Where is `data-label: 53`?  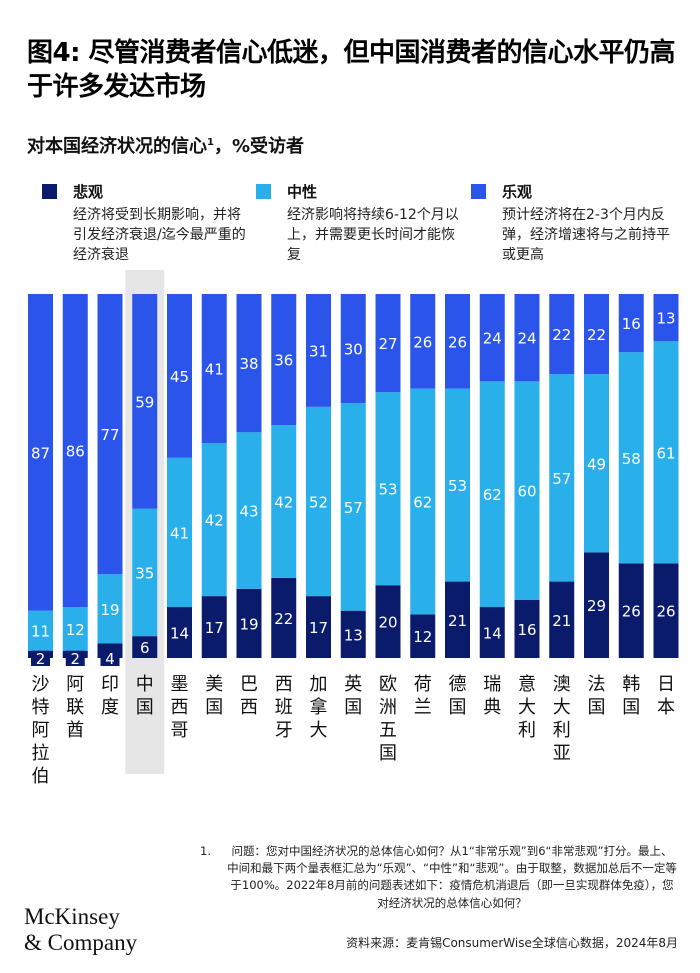
data-label: 53 is located at coordinates (457, 486).